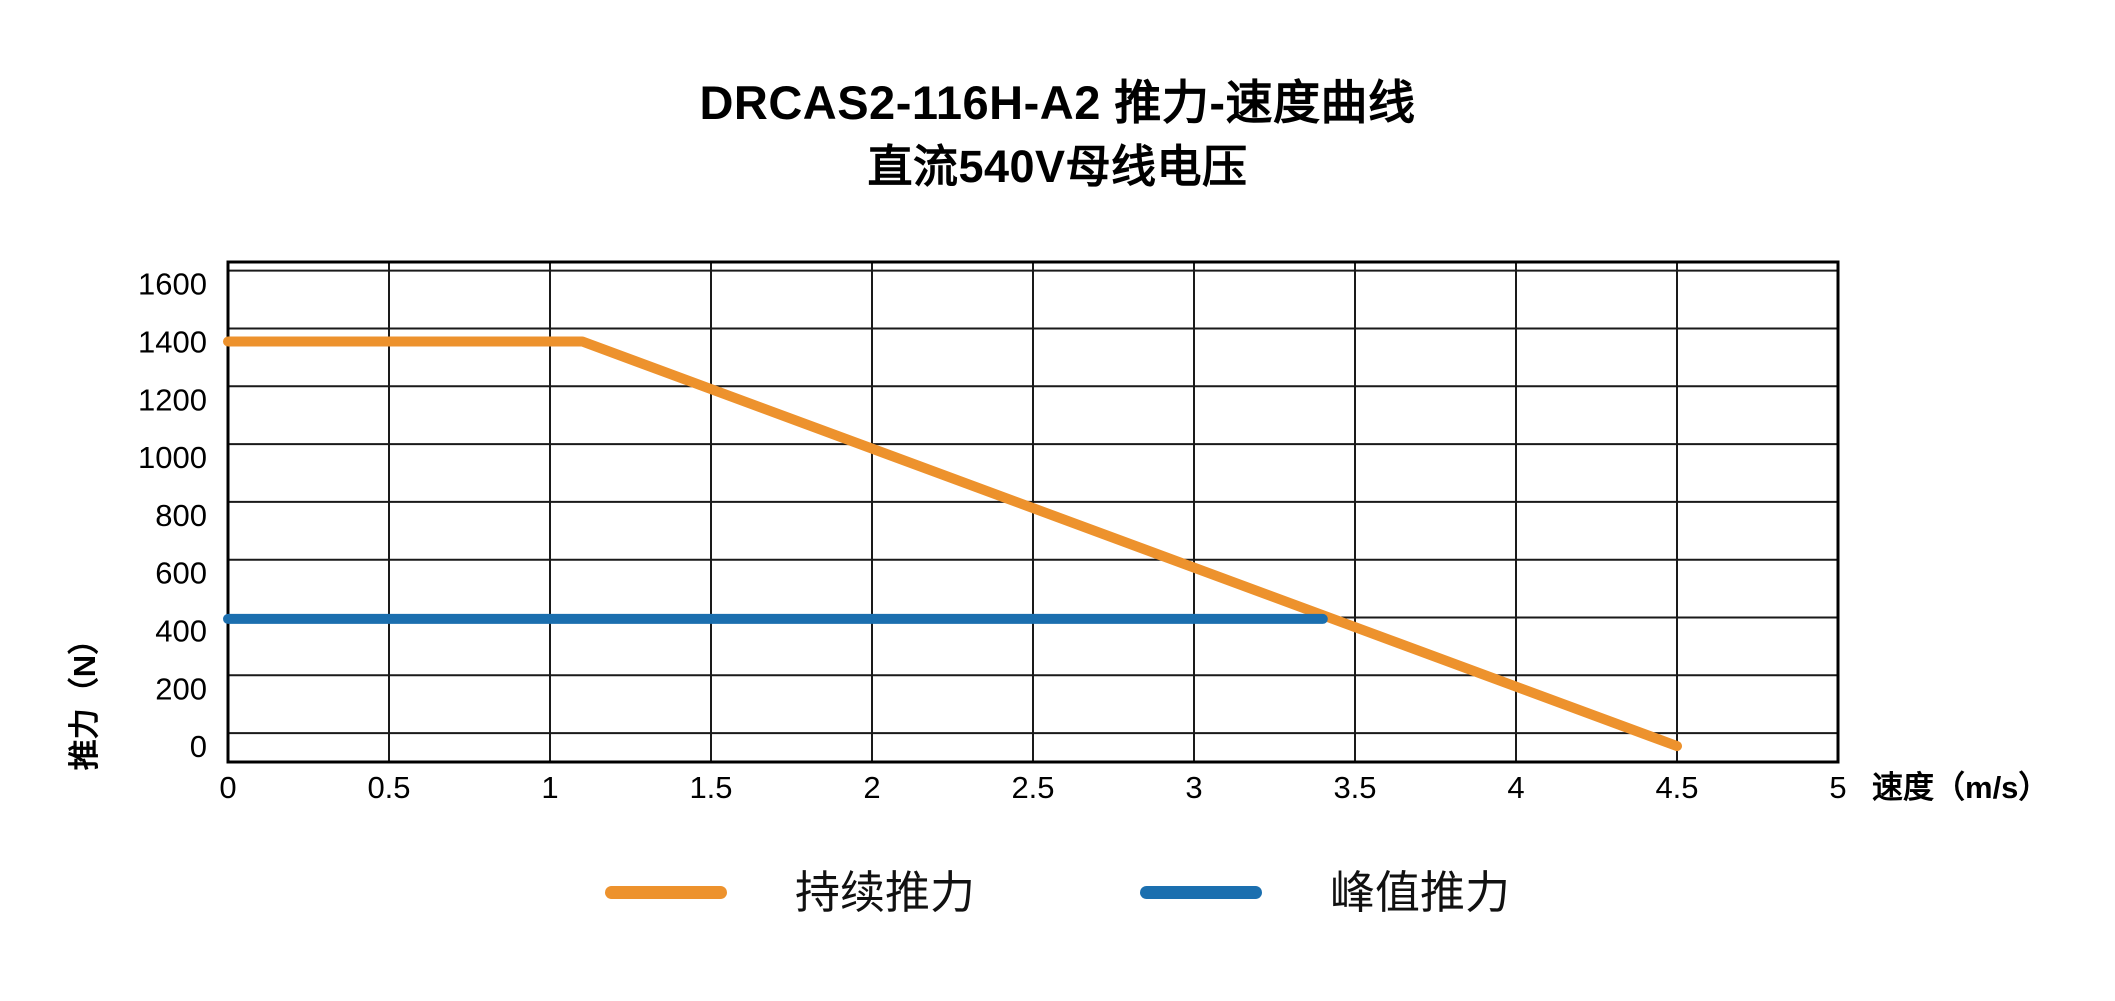  What do you see at coordinates (198, 746) in the screenshot?
I see `y-tick-label: 0` at bounding box center [198, 746].